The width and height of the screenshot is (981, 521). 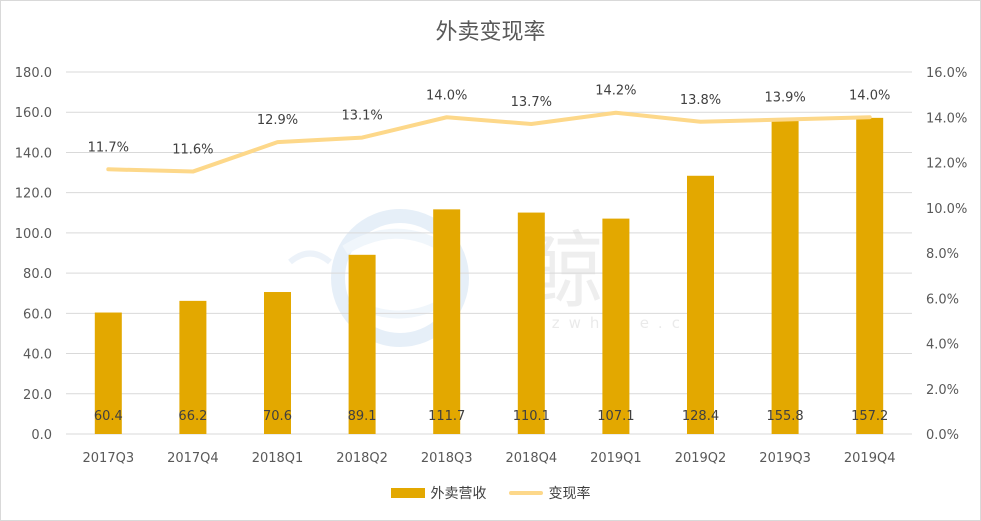 What do you see at coordinates (33, 73) in the screenshot?
I see `left-tick-label: 180.0` at bounding box center [33, 73].